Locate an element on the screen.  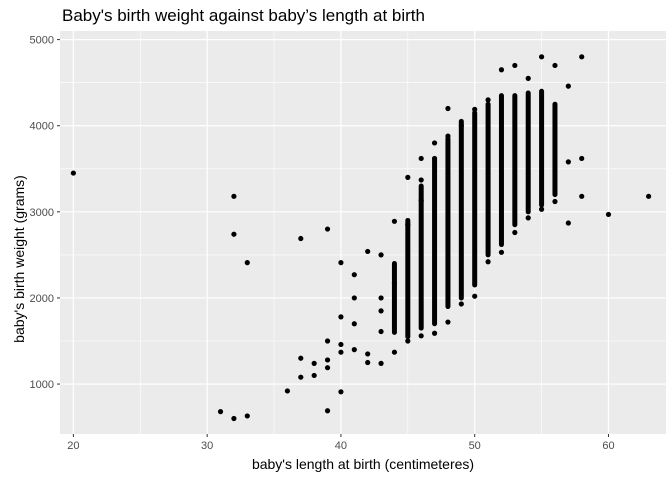
y-axis-label: baby's birth weight (grams) is located at coordinates (19, 259).